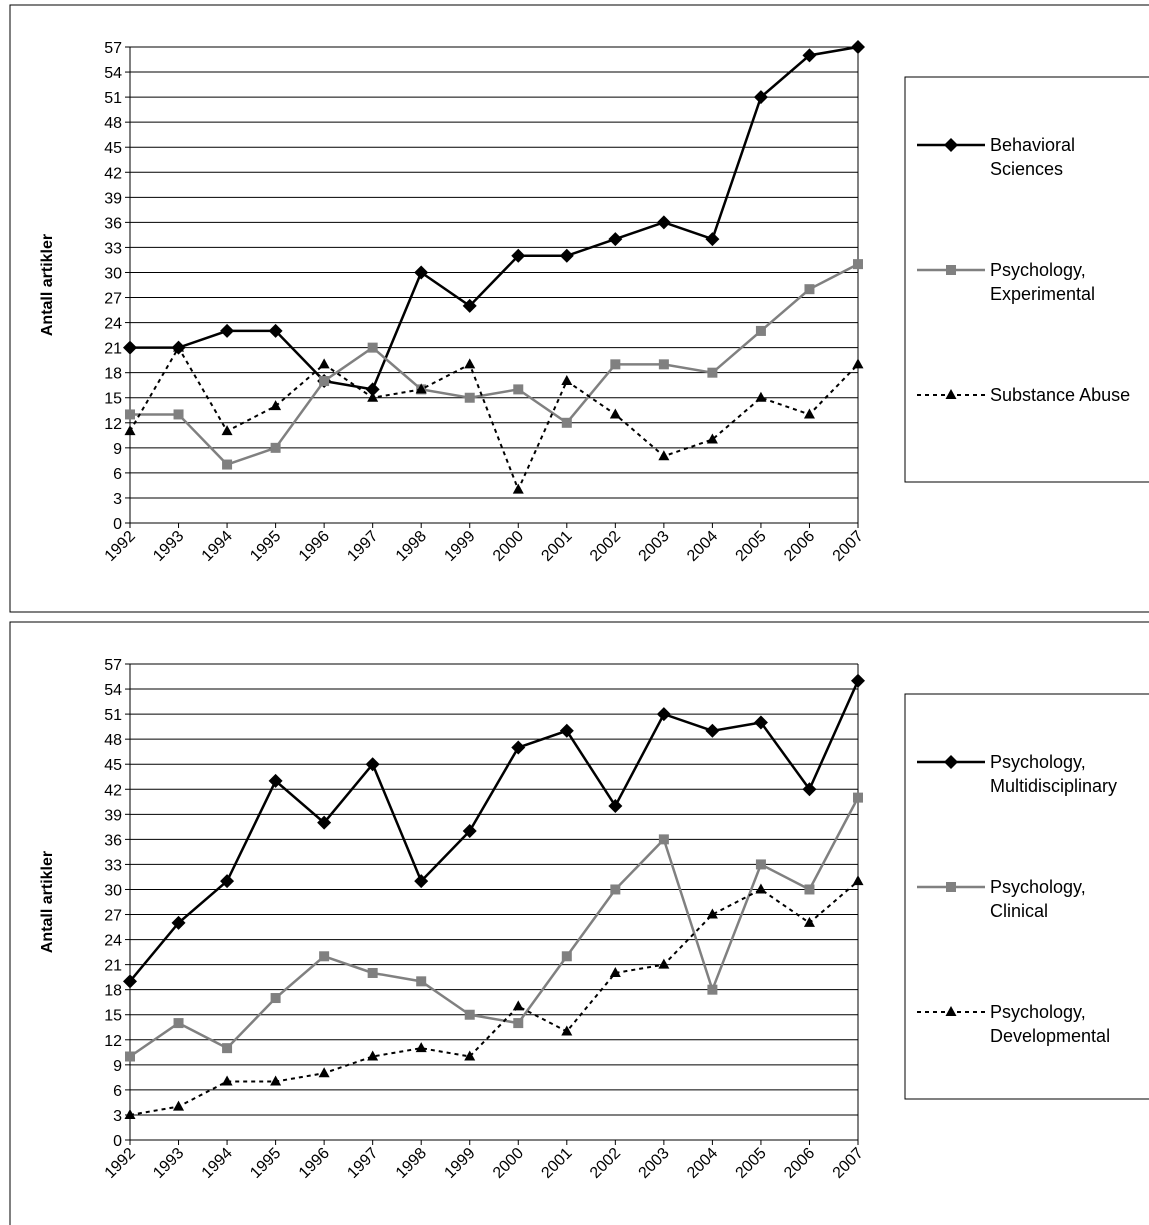 The image size is (1149, 1225). I want to click on y-tick-label: 33, so click(113, 248).